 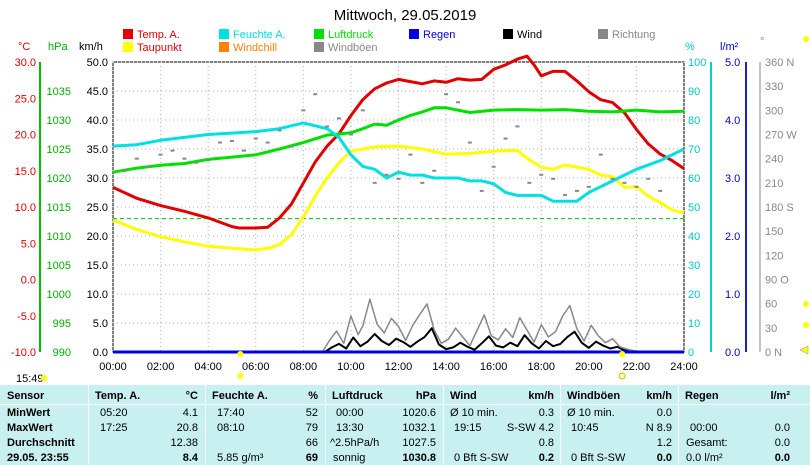 What do you see at coordinates (97, 63) in the screenshot?
I see `axis-tick-label: 50.0` at bounding box center [97, 63].